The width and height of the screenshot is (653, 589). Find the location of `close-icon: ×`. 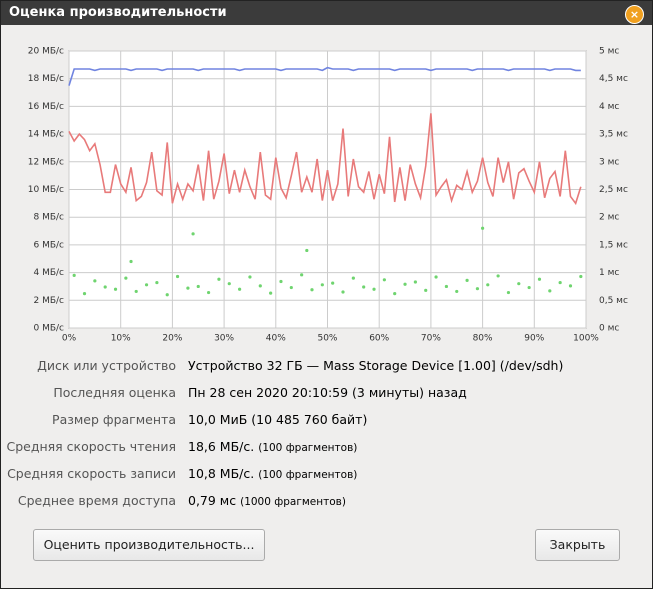

close-icon: × is located at coordinates (634, 14).